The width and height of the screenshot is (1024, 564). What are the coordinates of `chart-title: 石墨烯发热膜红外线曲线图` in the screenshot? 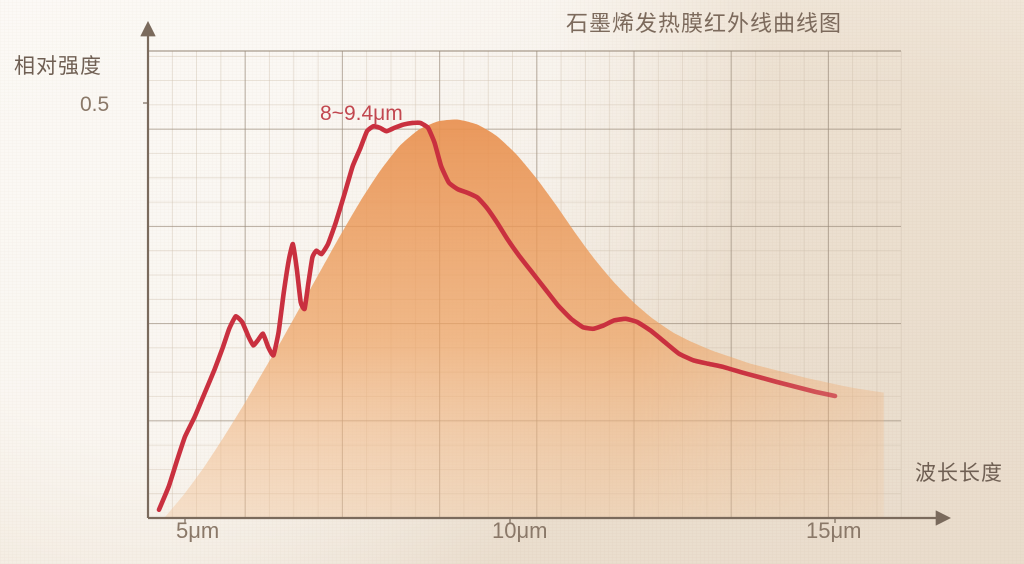 It's located at (704, 23).